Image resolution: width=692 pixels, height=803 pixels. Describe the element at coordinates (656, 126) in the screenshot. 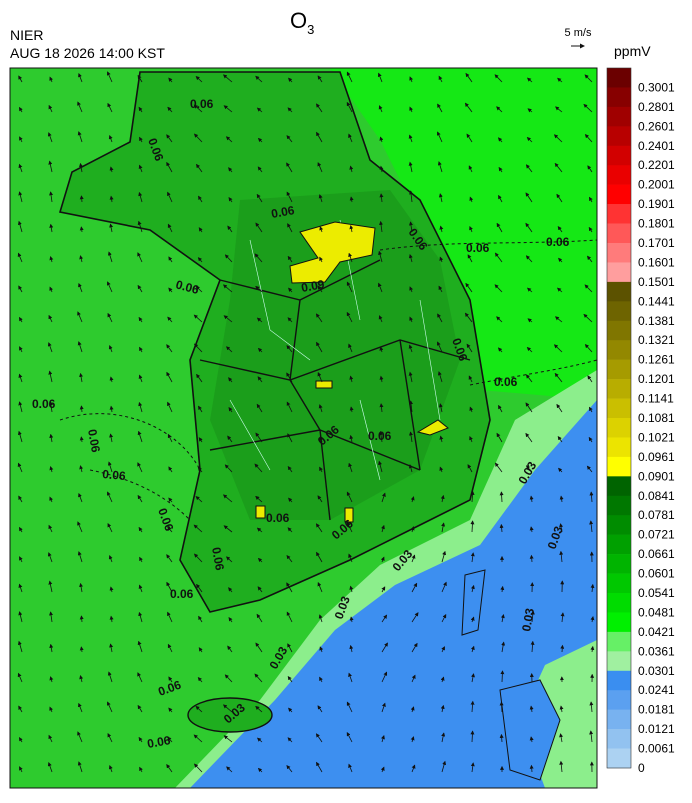

I see `colorbar-label: 0.2601` at that location.